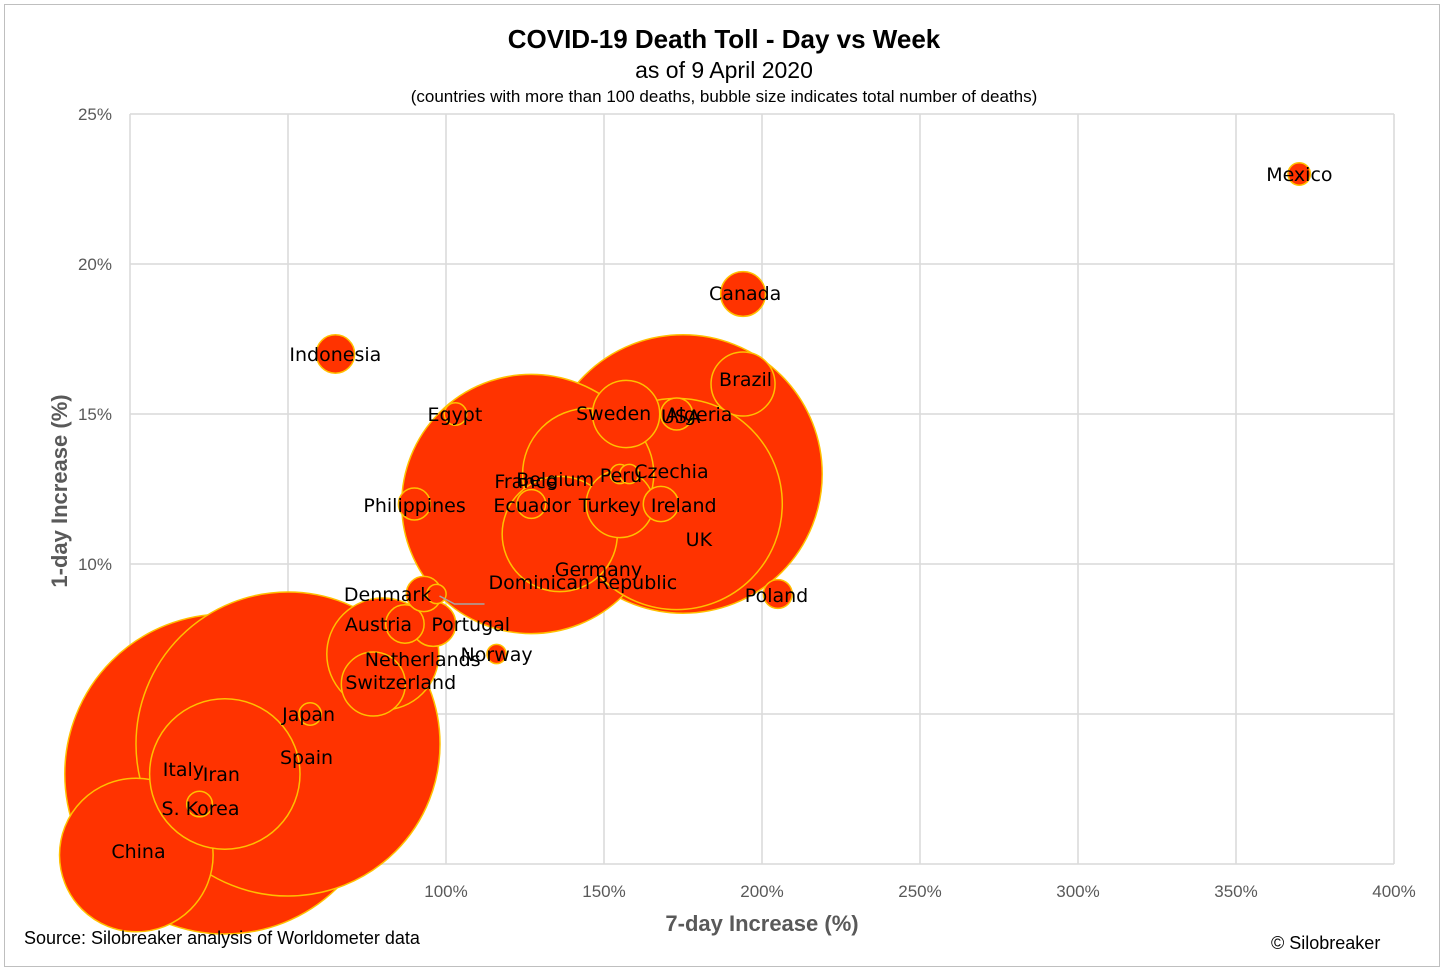 The height and width of the screenshot is (973, 1448). Describe the element at coordinates (400, 683) in the screenshot. I see `bubble-label: Switzerland` at that location.